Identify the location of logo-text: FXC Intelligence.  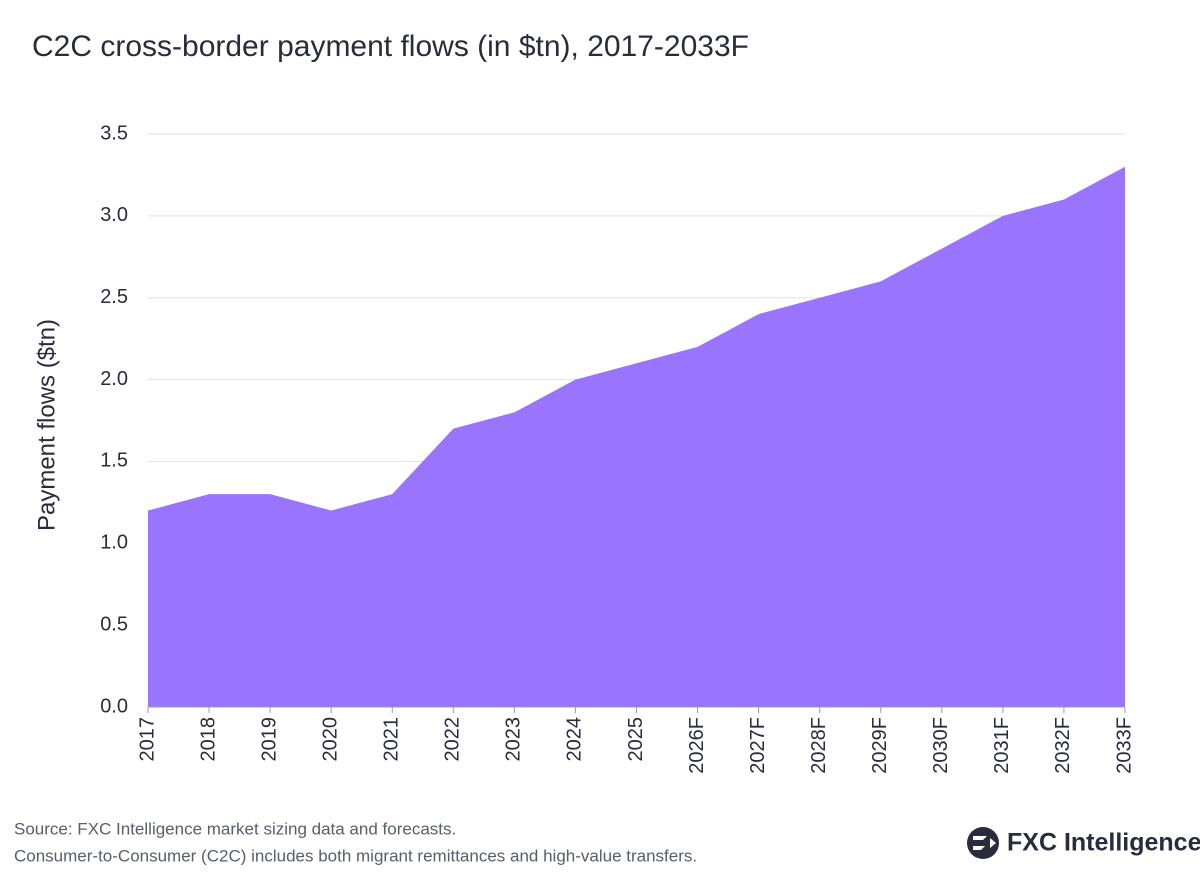
(1103, 843).